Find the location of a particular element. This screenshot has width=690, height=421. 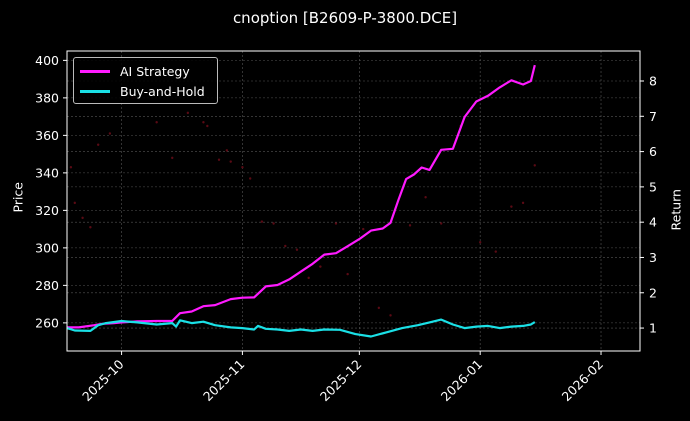

tick-label-left: 300 is located at coordinates (47, 247).